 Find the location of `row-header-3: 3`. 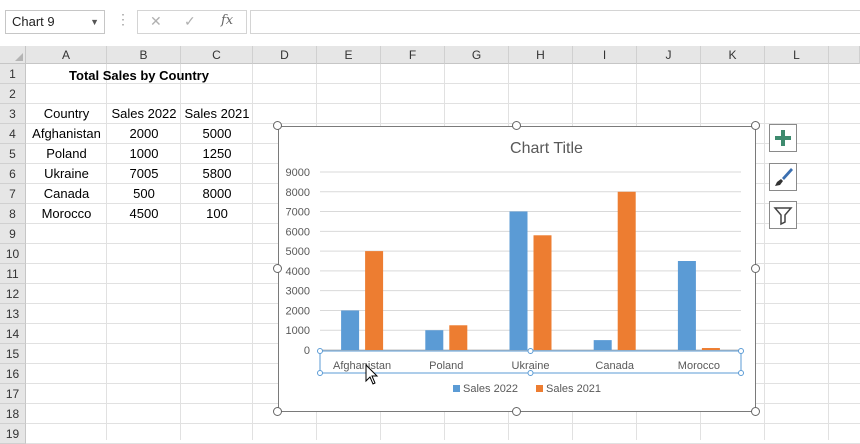

row-header-3: 3 is located at coordinates (13, 114).